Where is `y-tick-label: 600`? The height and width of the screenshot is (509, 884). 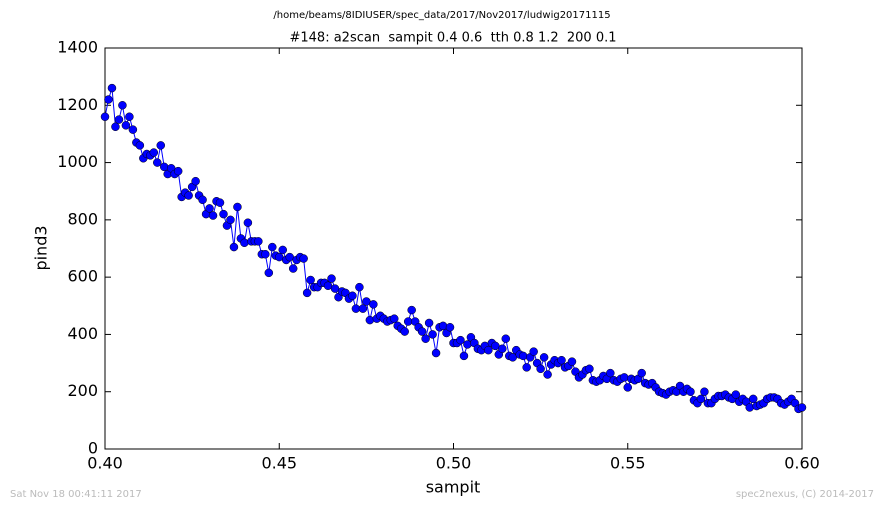
y-tick-label: 600 is located at coordinates (82, 276).